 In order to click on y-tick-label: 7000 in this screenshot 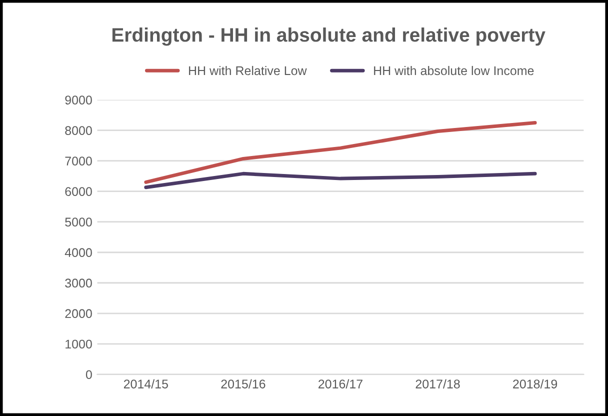, I will do `click(78, 161)`.